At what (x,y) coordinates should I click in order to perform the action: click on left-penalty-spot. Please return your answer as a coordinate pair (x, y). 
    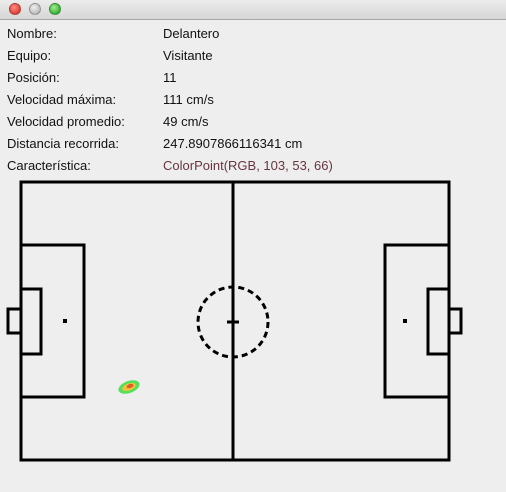
    Looking at the image, I should click on (65, 321).